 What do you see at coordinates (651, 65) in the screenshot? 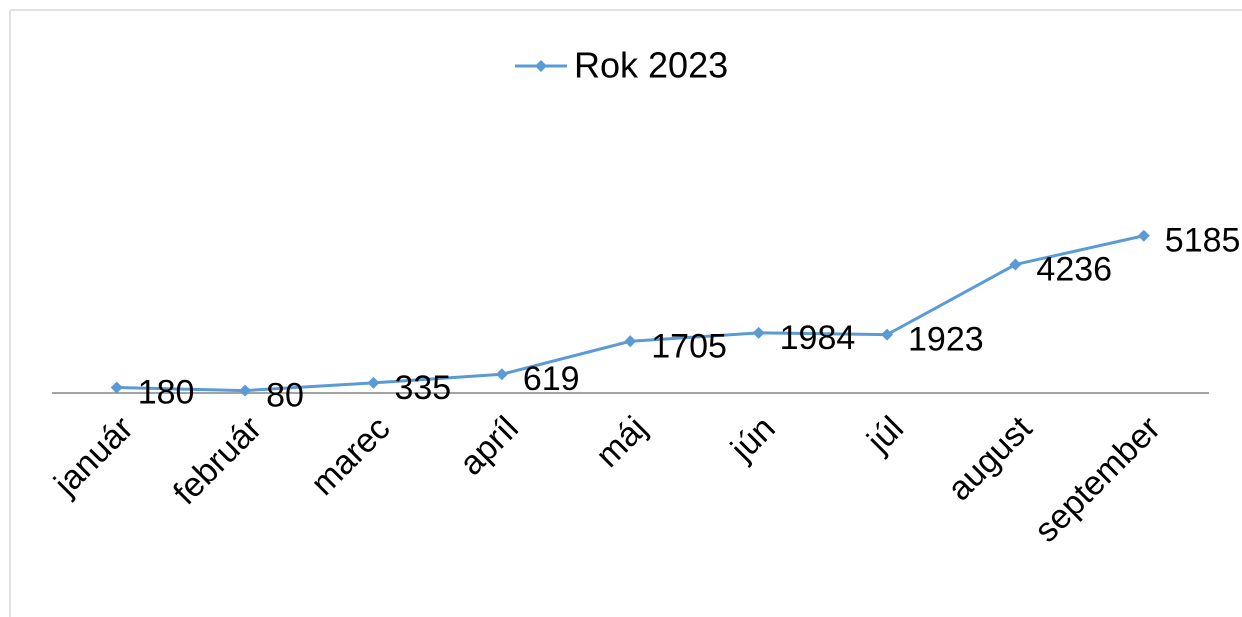
I see `legend-label: Rok 2023` at bounding box center [651, 65].